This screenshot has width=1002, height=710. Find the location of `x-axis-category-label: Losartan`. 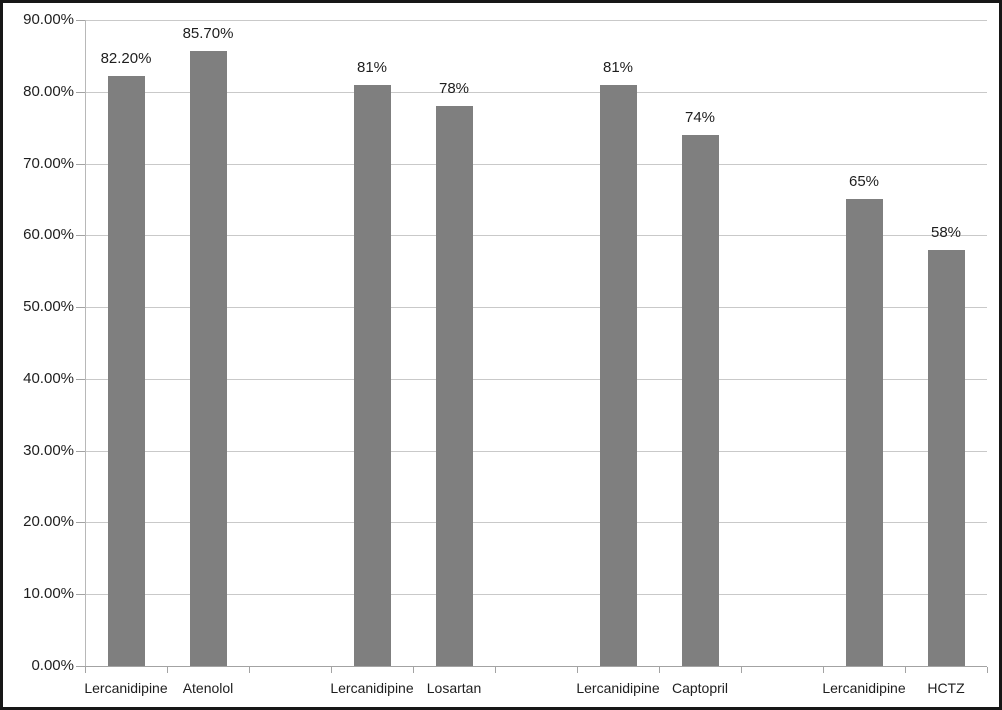

x-axis-category-label: Losartan is located at coordinates (454, 688).